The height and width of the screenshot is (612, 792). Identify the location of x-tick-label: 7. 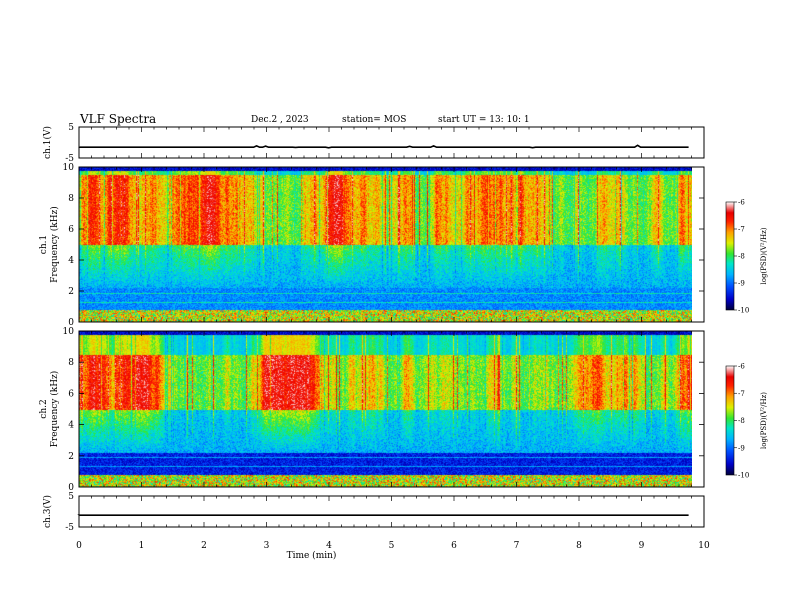
(517, 546).